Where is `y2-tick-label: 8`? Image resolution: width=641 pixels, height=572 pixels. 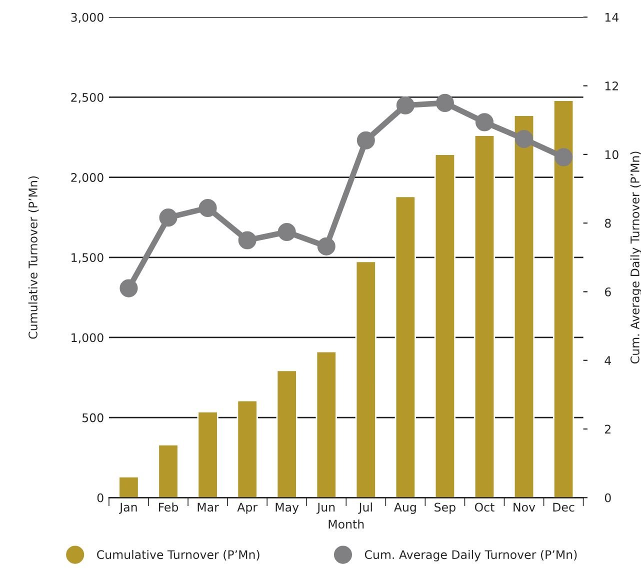 y2-tick-label: 8 is located at coordinates (607, 223).